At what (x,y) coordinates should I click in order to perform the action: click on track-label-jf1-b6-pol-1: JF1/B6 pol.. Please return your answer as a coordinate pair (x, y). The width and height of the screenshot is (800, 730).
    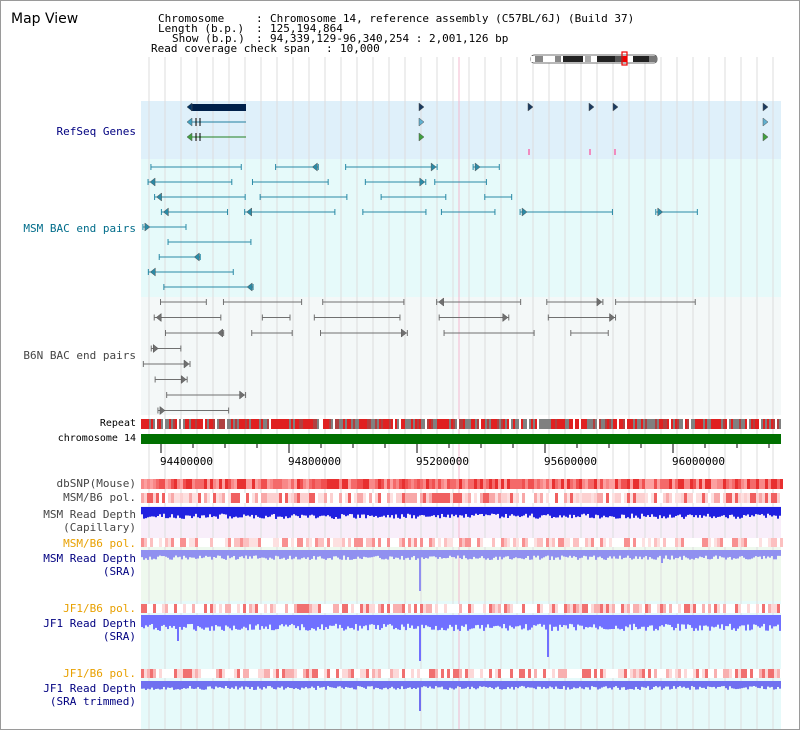
    Looking at the image, I should click on (99, 608).